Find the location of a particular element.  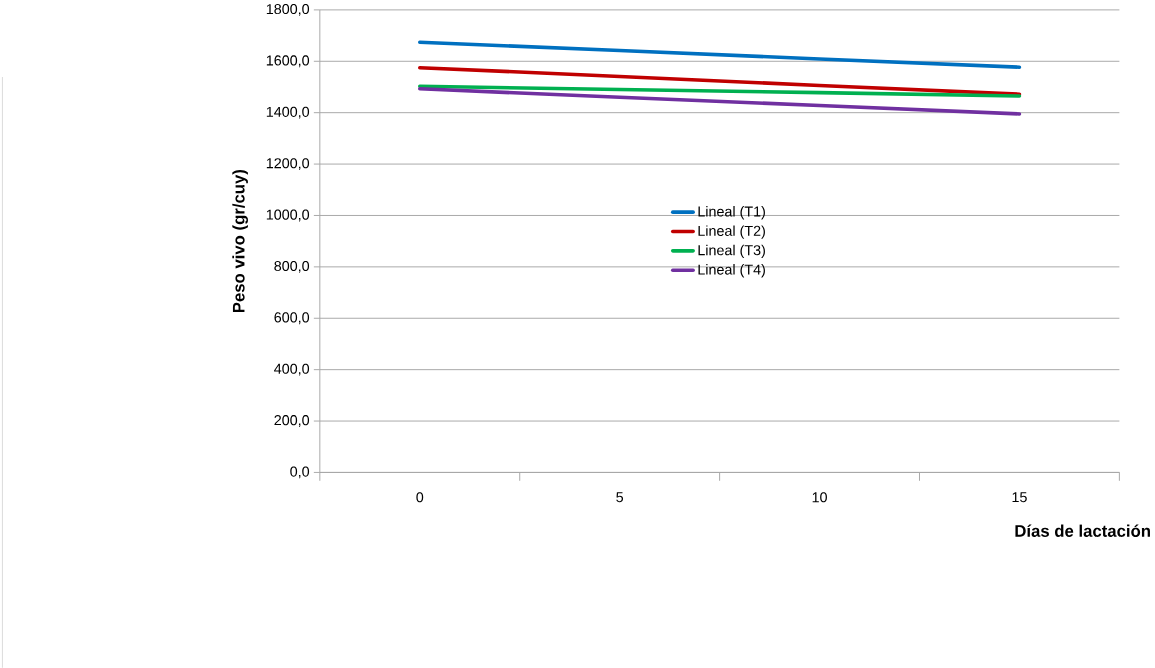

y-tick-label: 800,0 is located at coordinates (292, 266).